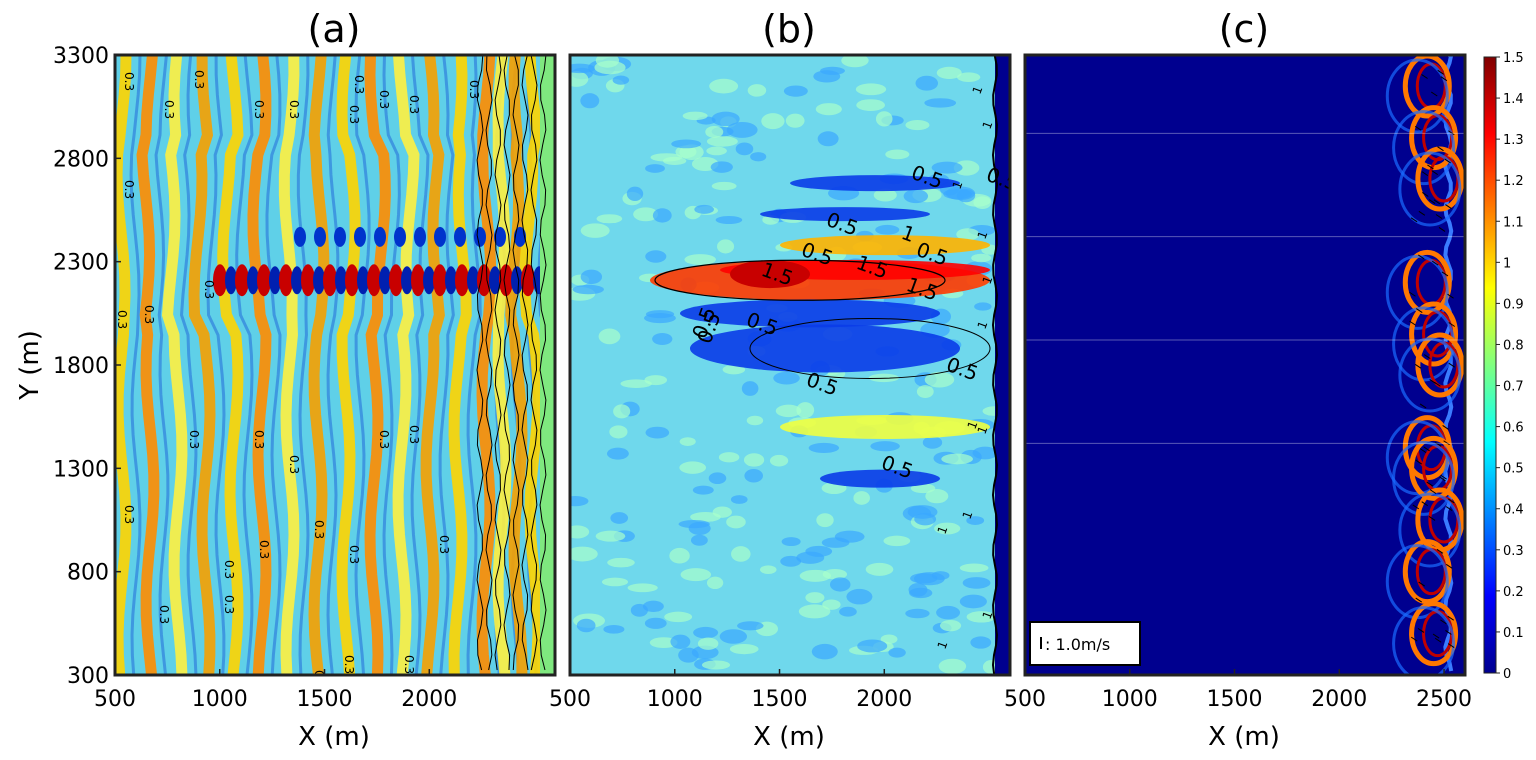  What do you see at coordinates (845, 214) in the screenshot?
I see `energy-band` at bounding box center [845, 214].